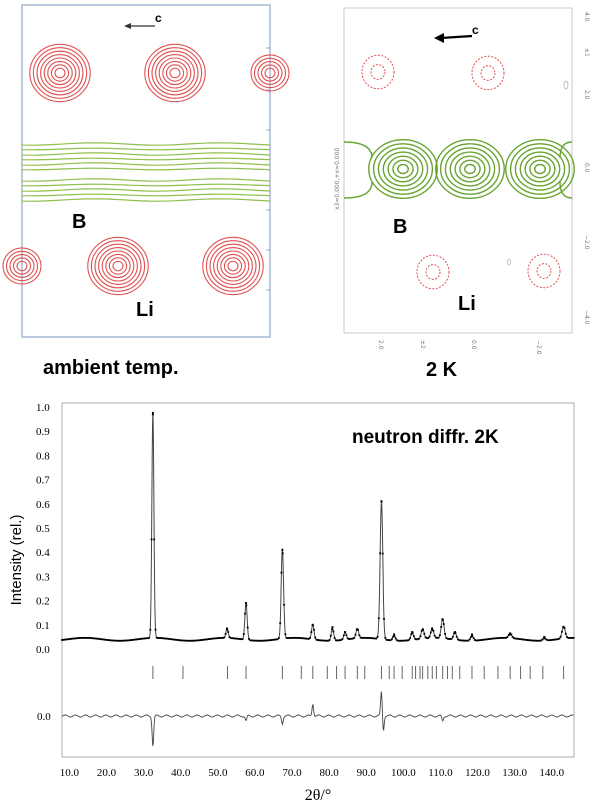 The height and width of the screenshot is (807, 600). What do you see at coordinates (43, 481) in the screenshot?
I see `y-tick-label: 0.7` at bounding box center [43, 481].